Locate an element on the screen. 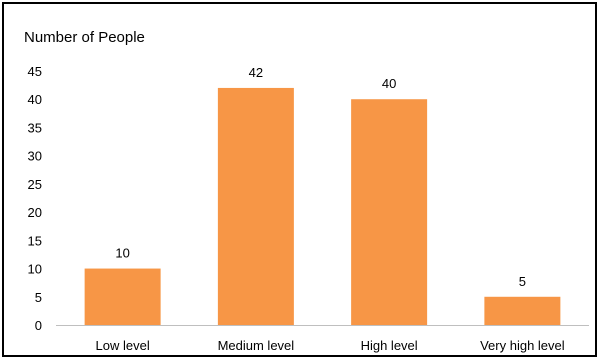 The height and width of the screenshot is (363, 603). data-label: 5 is located at coordinates (522, 281).